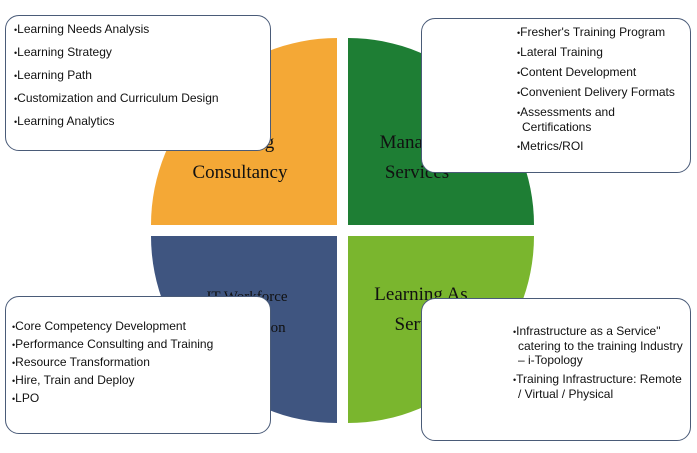 The width and height of the screenshot is (697, 453). I want to click on list-item: Learning Path, so click(138, 75).